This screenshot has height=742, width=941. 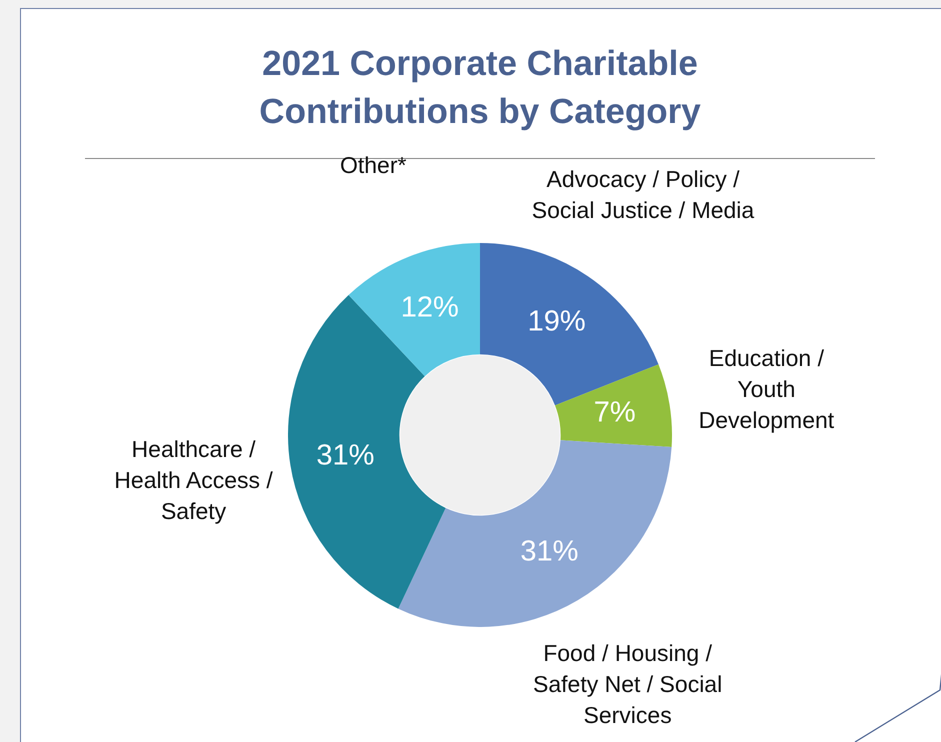 I want to click on slice-label: Other*, so click(x=373, y=165).